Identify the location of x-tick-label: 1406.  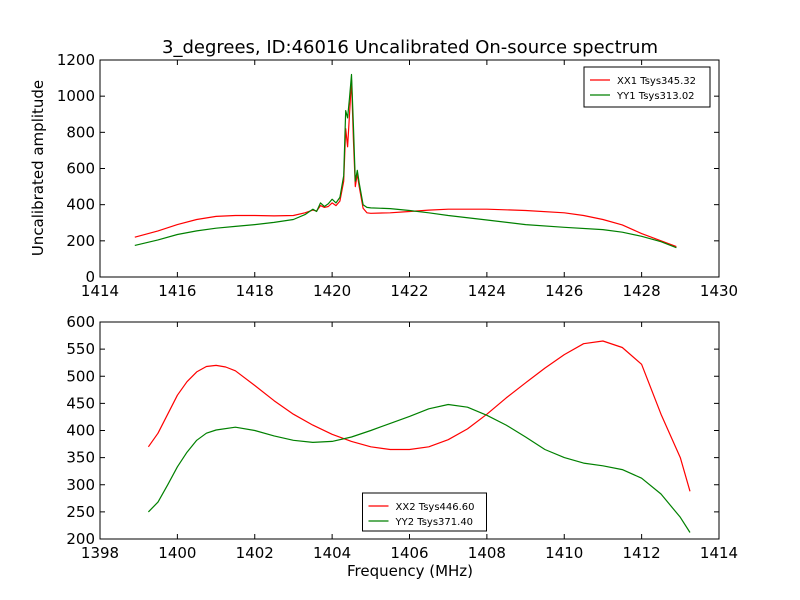
(409, 553).